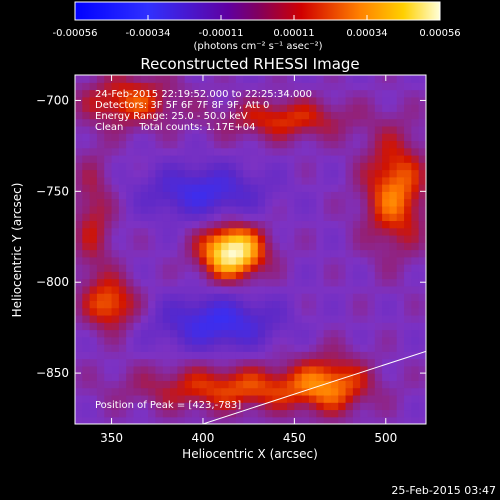 This screenshot has height=500, width=500. I want to click on colorbar-tick-label: 0.00056, so click(439, 33).